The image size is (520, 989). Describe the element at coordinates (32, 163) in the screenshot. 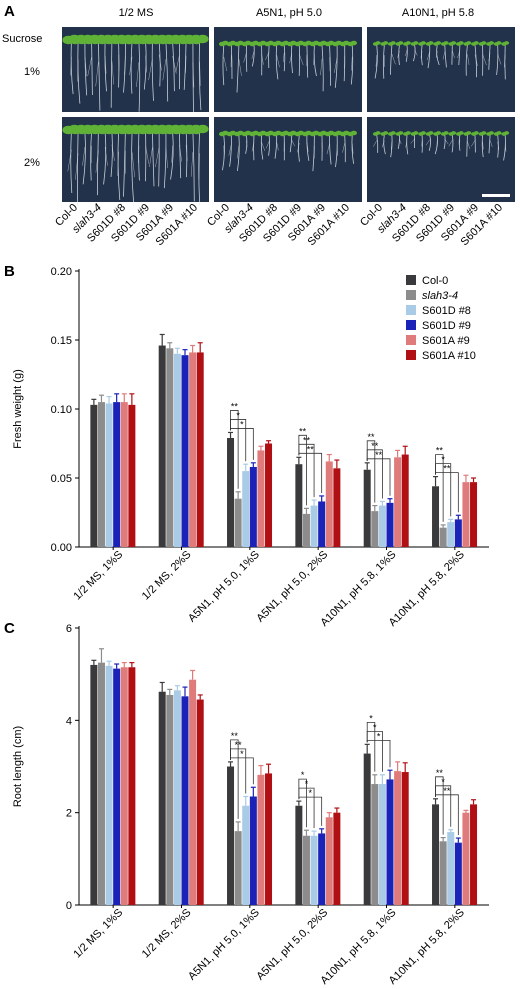

I see `row-label-2: 2%` at that location.